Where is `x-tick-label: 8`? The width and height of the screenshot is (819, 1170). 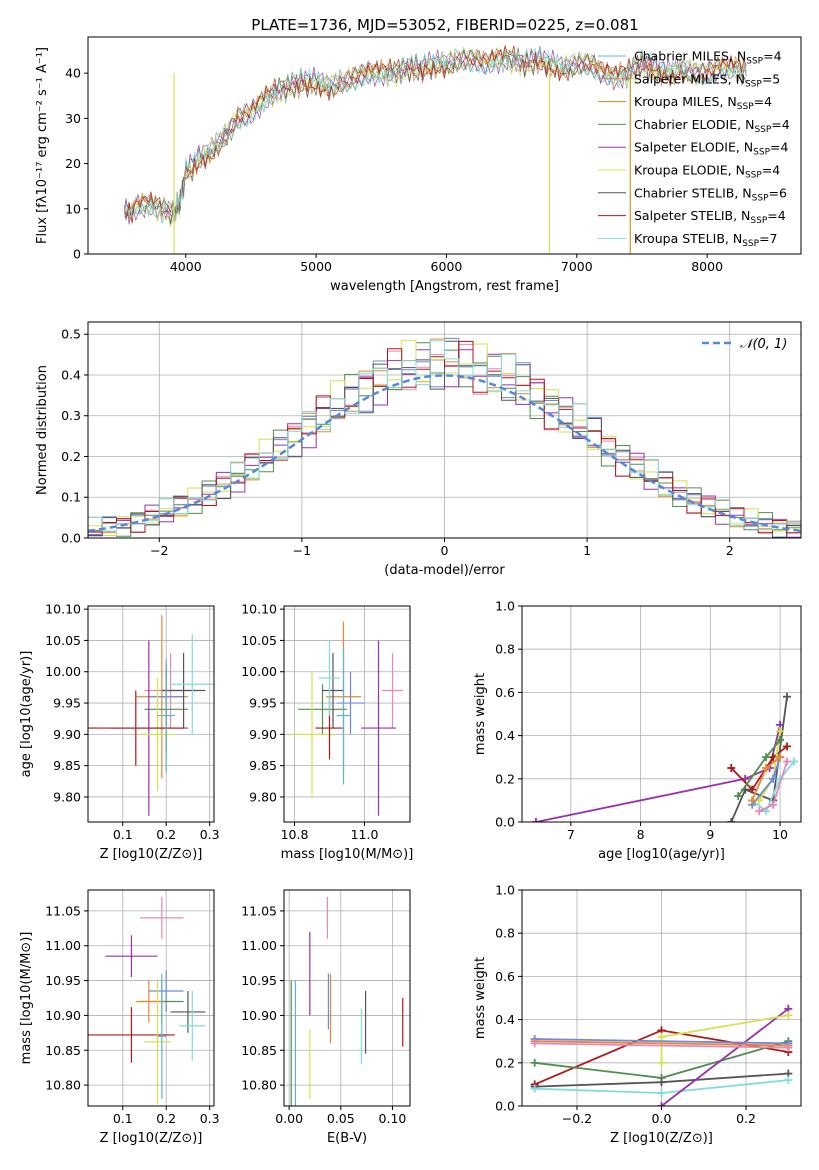 x-tick-label: 8 is located at coordinates (641, 834).